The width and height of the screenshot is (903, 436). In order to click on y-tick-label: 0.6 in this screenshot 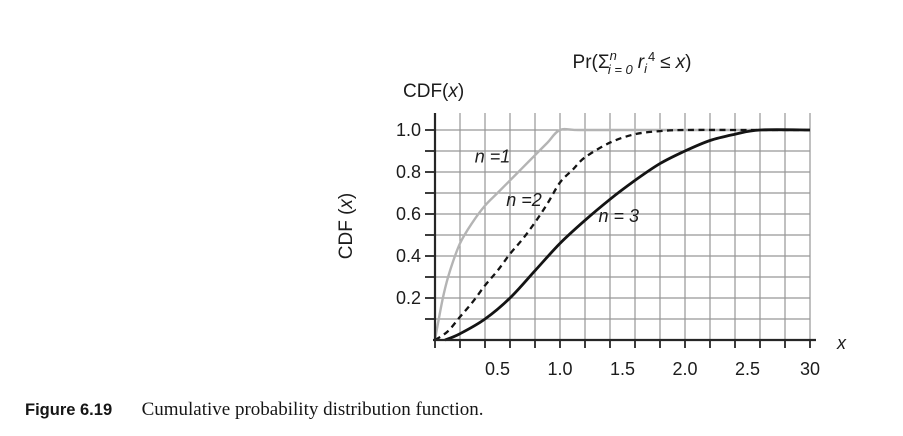, I will do `click(408, 214)`.